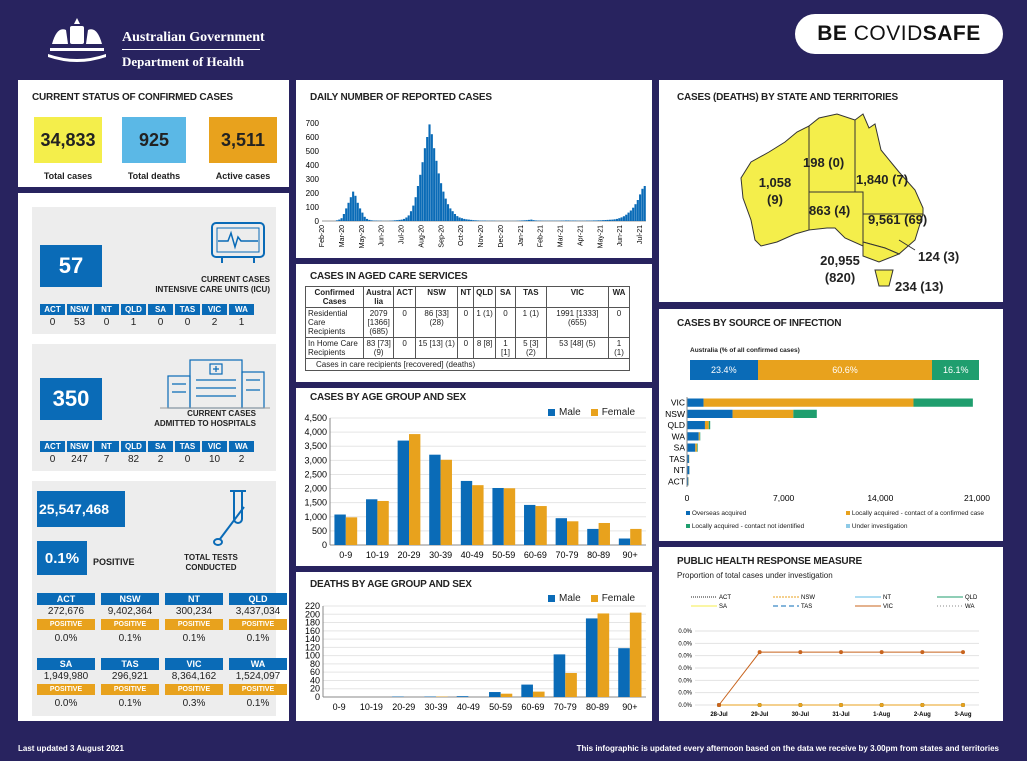 This screenshot has width=1027, height=761. Describe the element at coordinates (130, 703) in the screenshot. I see `tests-pct-tas: 0.1%` at that location.